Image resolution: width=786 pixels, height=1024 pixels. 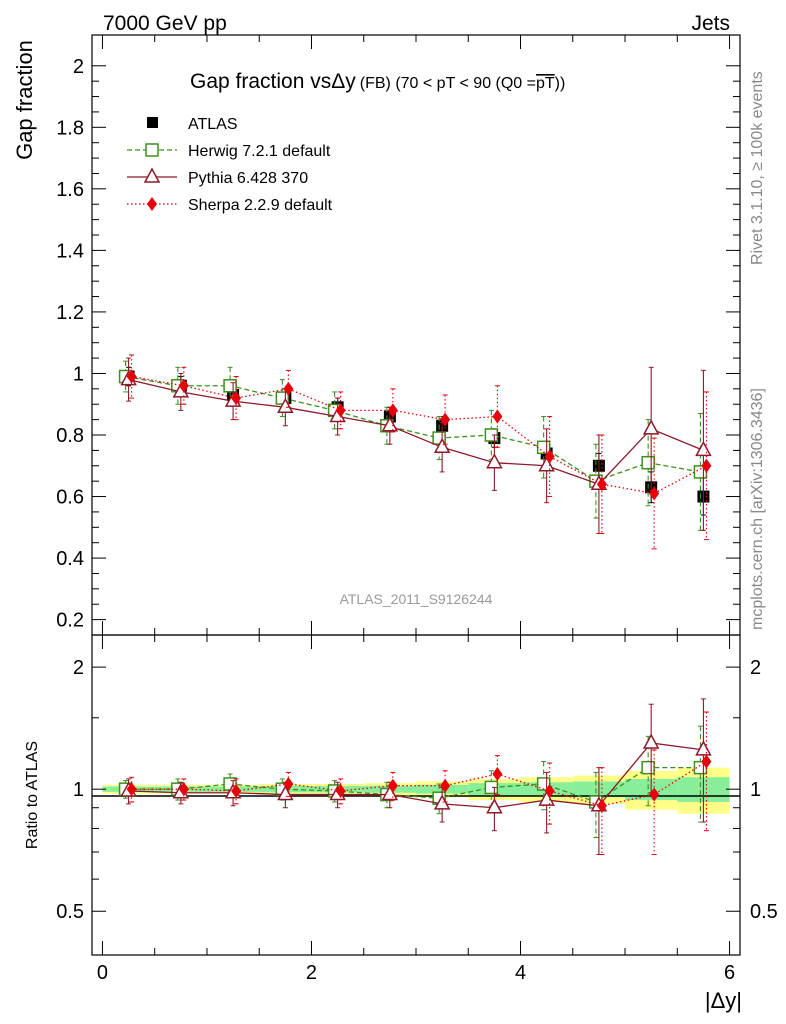 What do you see at coordinates (78, 790) in the screenshot?
I see `ratio-y-tick-label-left: 1` at bounding box center [78, 790].